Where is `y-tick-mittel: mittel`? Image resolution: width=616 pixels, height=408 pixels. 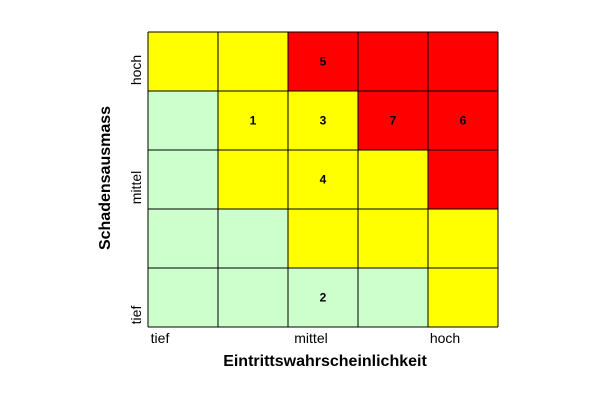 y-tick-mittel: mittel is located at coordinates (136, 187).